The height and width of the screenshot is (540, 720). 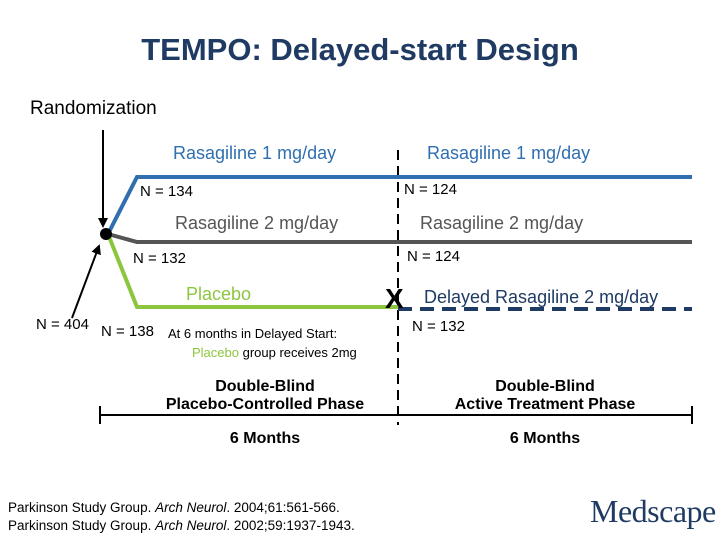 What do you see at coordinates (297, 352) in the screenshot?
I see `switch-note-rest: group receives 2mg` at bounding box center [297, 352].